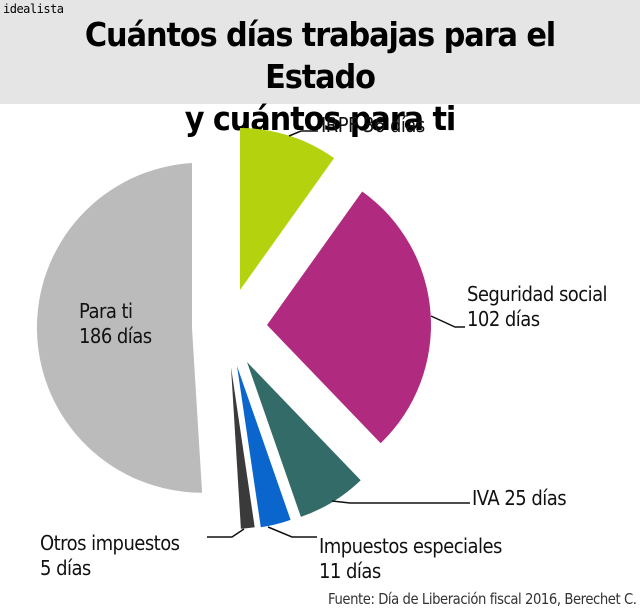 The image size is (640, 613). I want to click on slice-para-ti, so click(119, 328).